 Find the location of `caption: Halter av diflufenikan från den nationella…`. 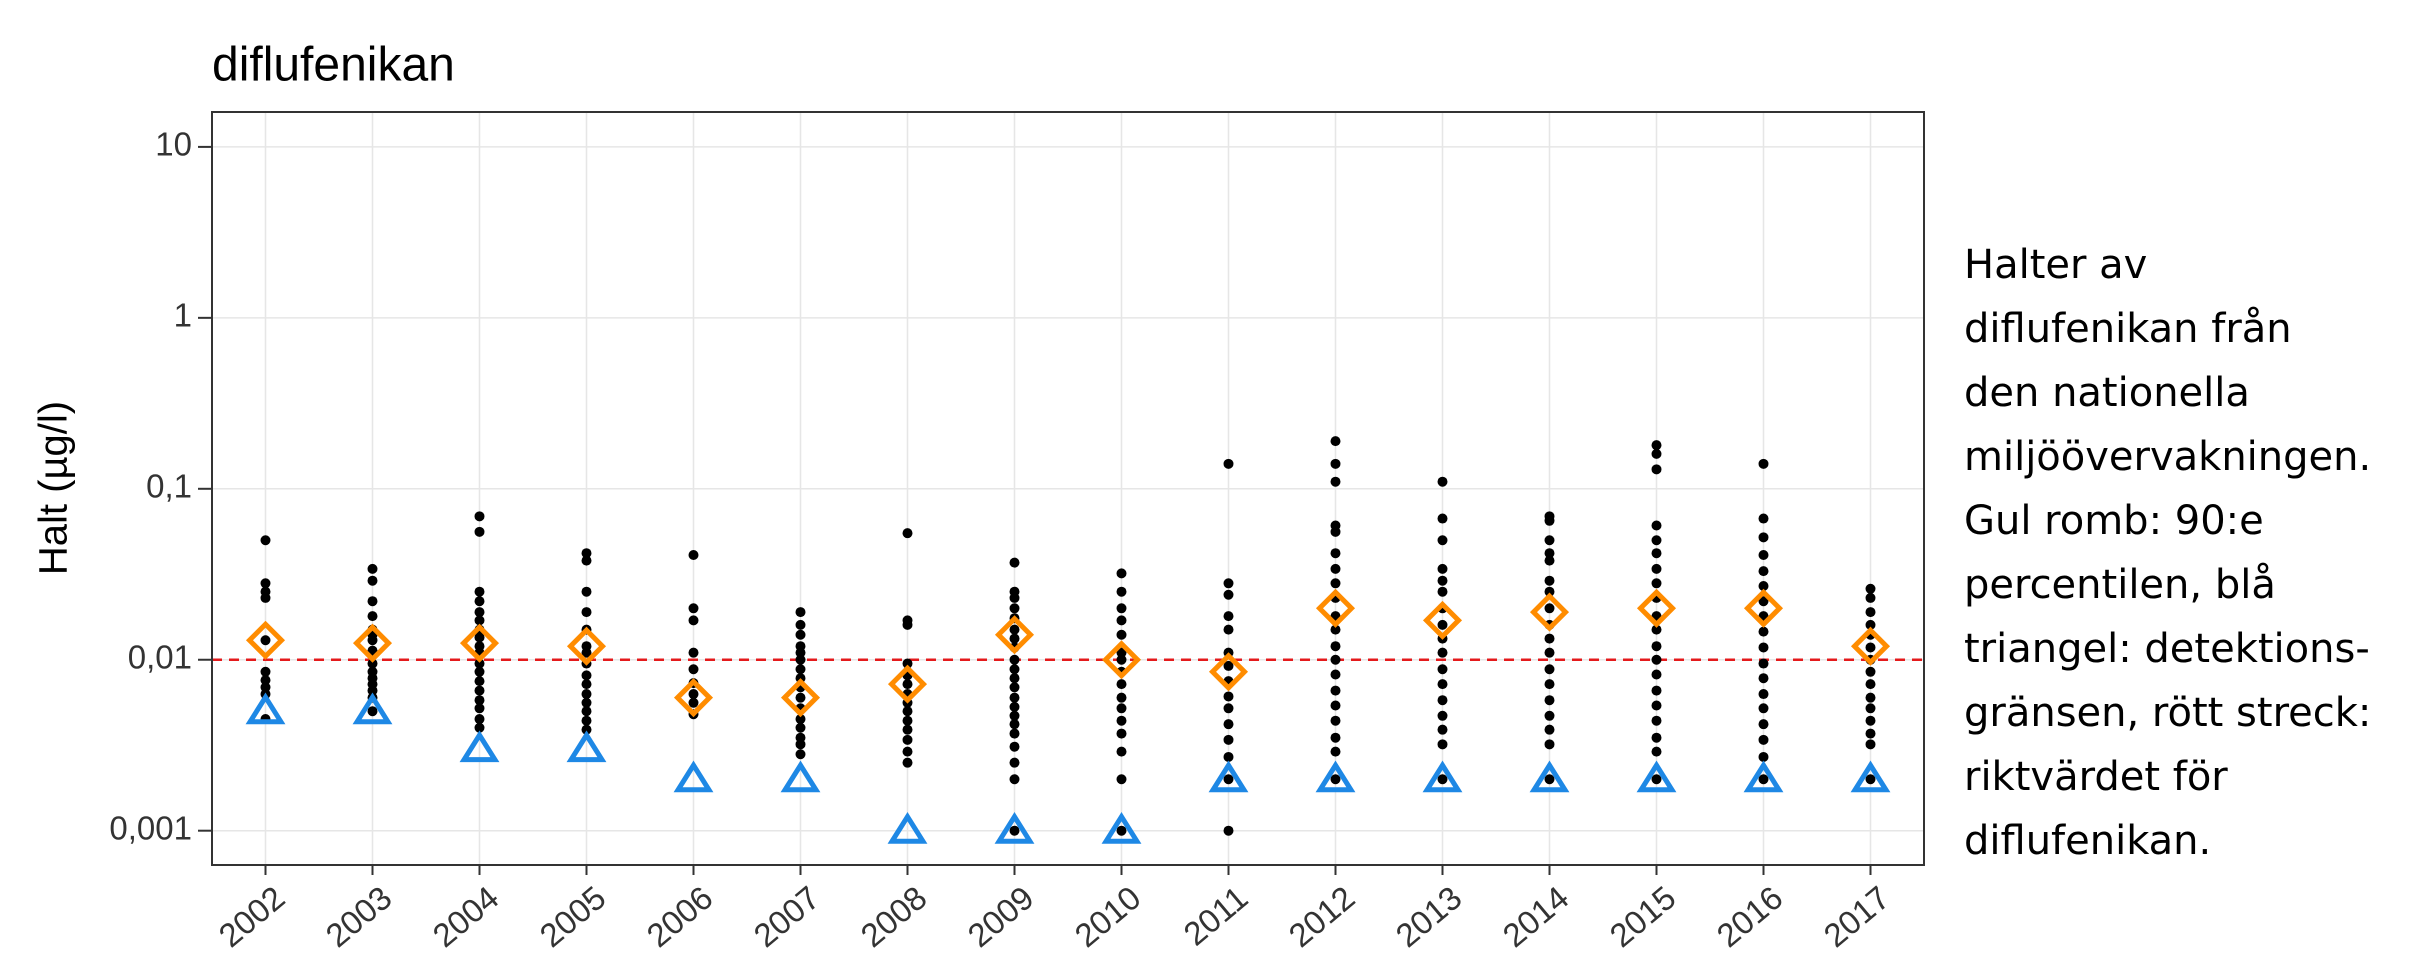

caption: Halter av diflufenikan från den nationella… is located at coordinates (2167, 553).